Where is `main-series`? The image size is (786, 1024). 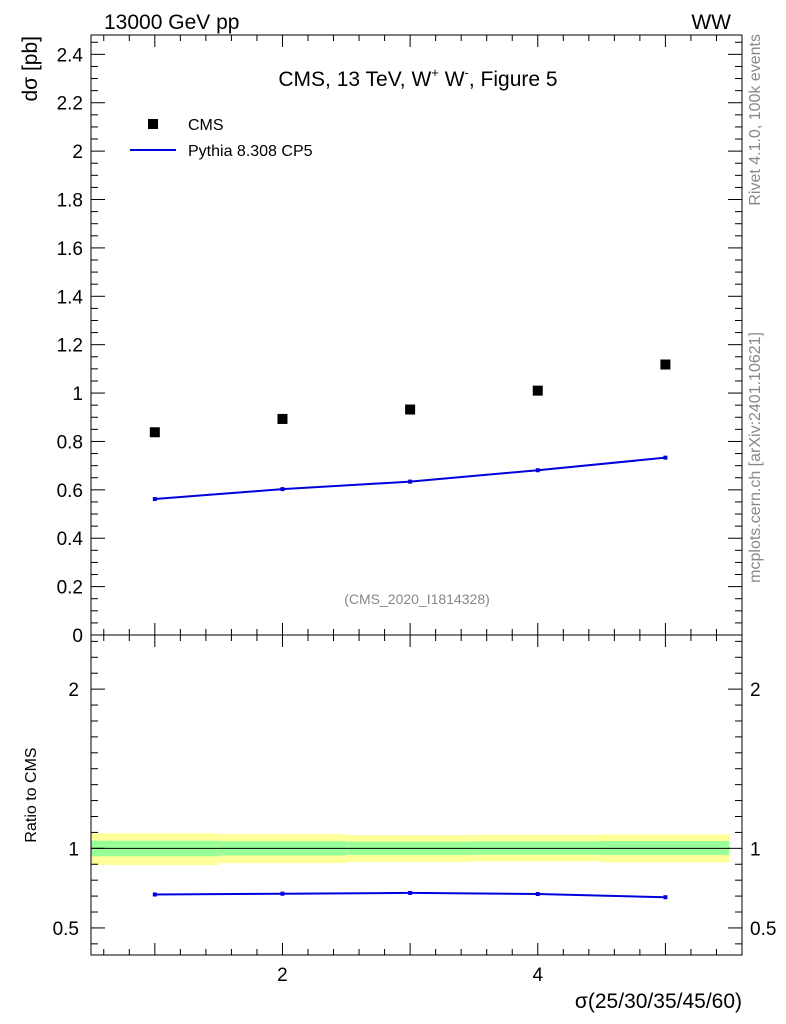 main-series is located at coordinates (410, 430).